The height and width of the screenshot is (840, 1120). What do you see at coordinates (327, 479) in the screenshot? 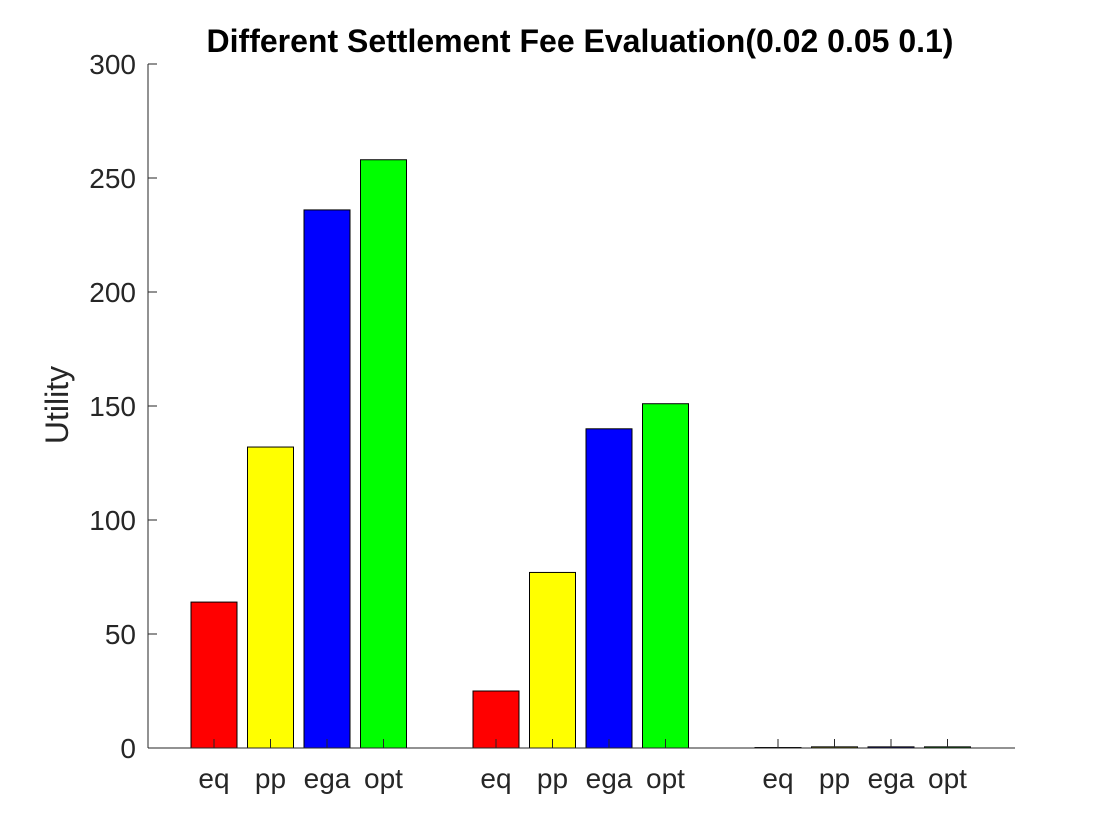
I see `bar-group1-ega` at bounding box center [327, 479].